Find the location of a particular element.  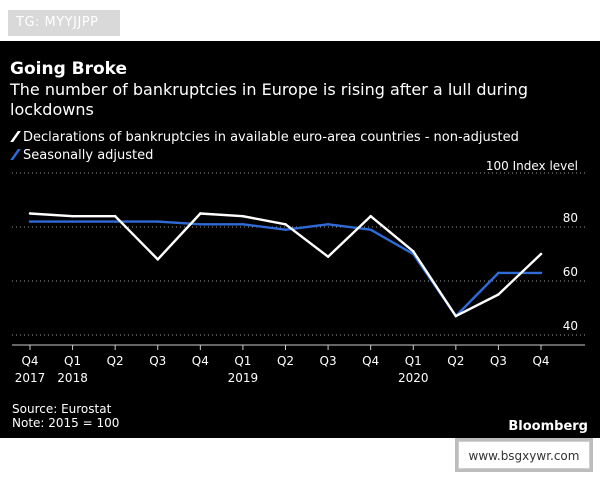

index-note: Note: 2015 = 100 is located at coordinates (66, 423).